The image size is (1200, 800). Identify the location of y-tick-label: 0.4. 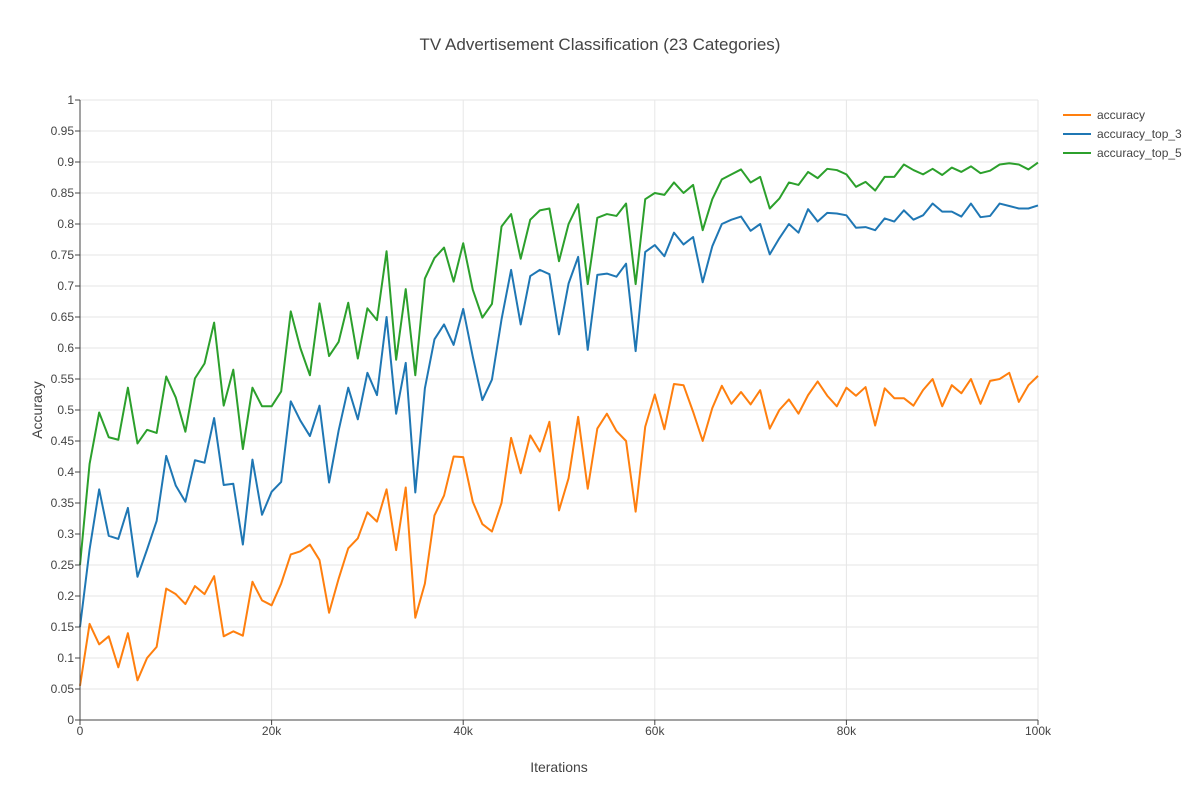
(65, 472).